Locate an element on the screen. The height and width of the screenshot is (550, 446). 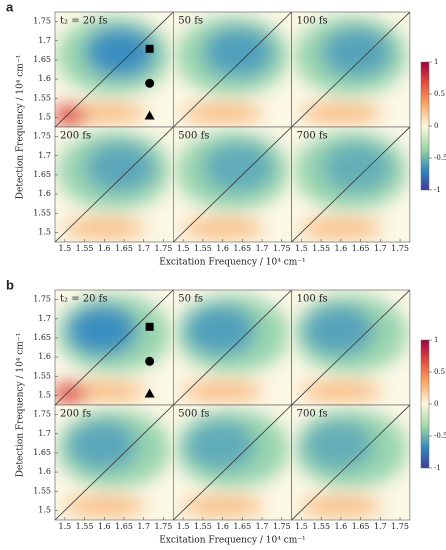
colorbar-tick-label: 0.5 is located at coordinates (439, 372).